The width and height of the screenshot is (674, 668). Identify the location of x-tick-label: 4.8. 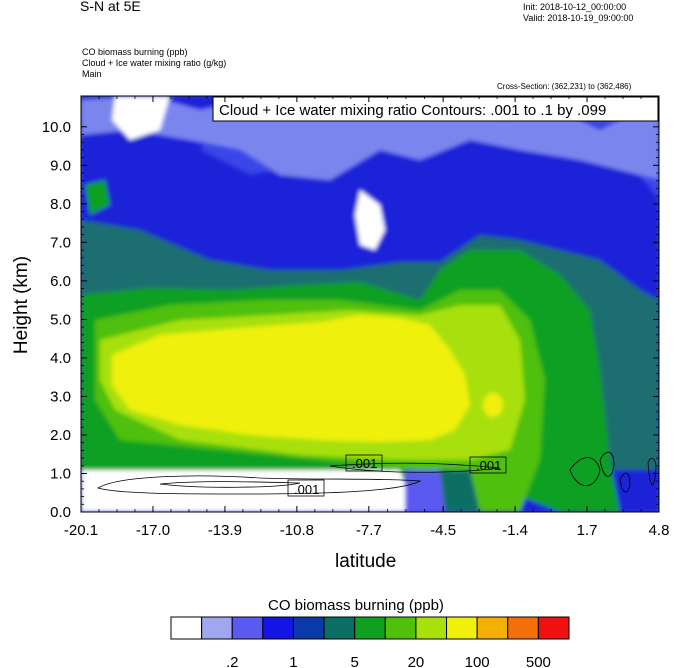
(659, 530).